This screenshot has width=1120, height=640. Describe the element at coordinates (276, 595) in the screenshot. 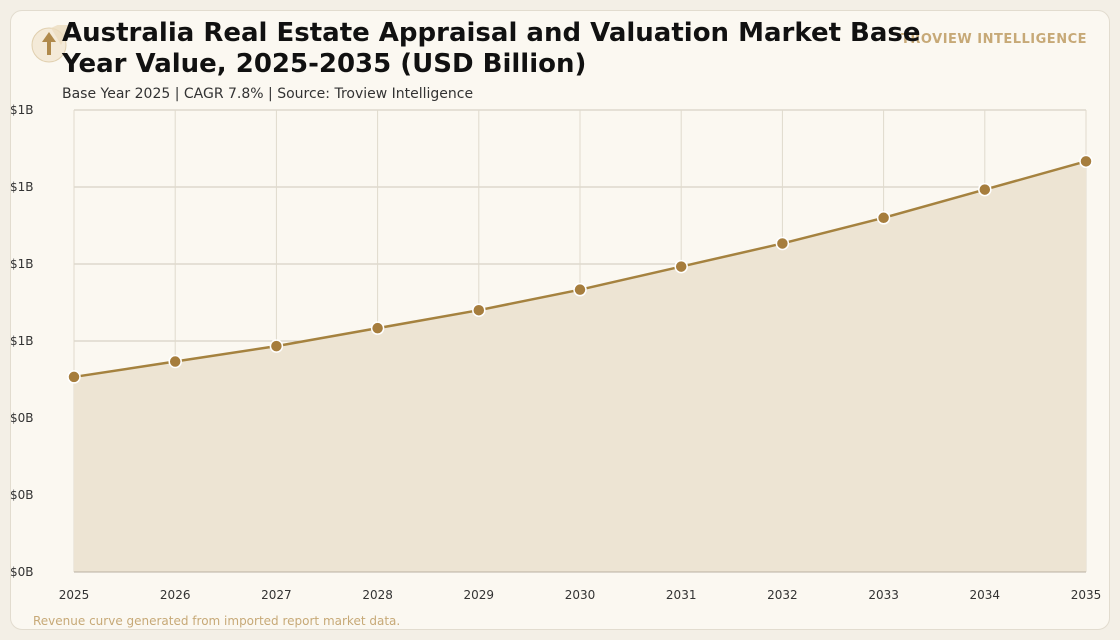

I see `x-tick-label: 2027` at that location.